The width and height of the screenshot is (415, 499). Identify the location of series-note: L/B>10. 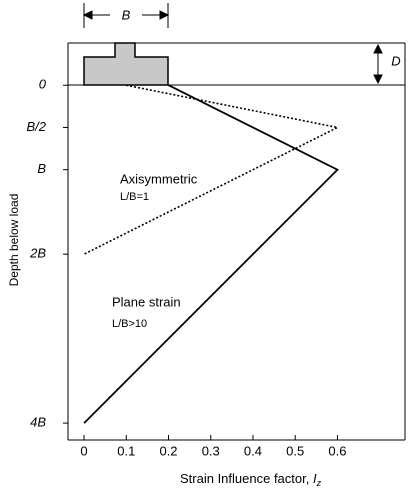
(129, 324).